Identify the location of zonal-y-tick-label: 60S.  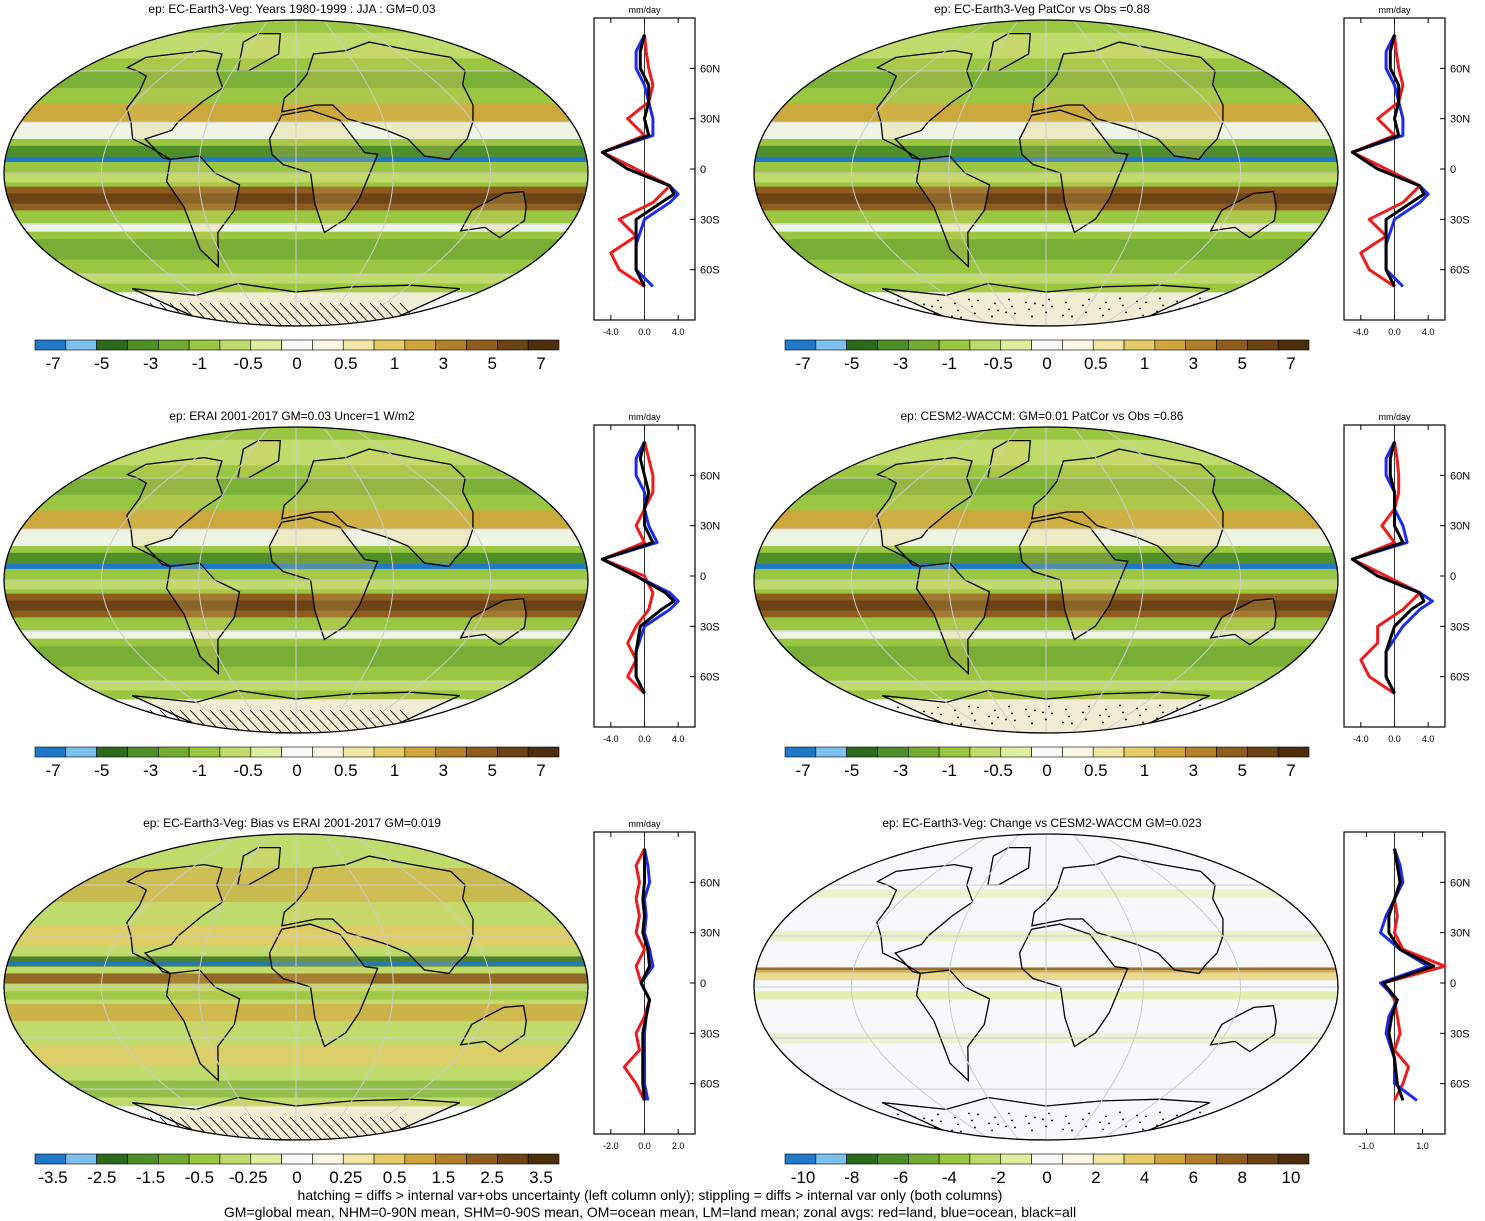
(1460, 678).